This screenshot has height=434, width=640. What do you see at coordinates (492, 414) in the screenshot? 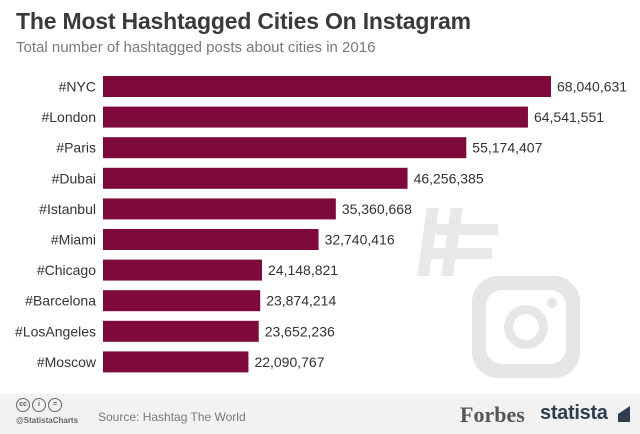
I see `forbes-logo: Forbes` at bounding box center [492, 414].